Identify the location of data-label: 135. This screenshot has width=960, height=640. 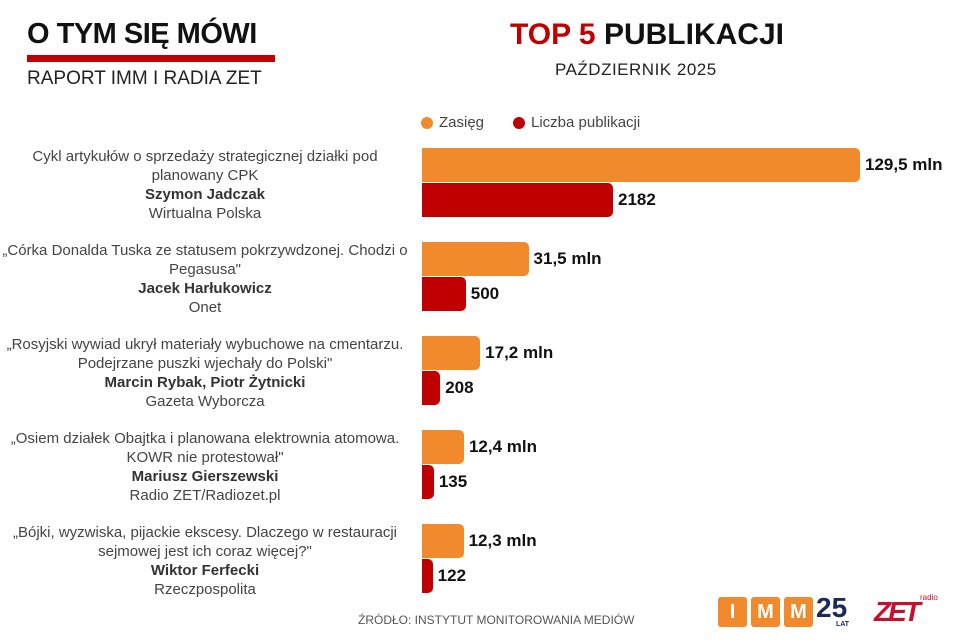
(453, 481).